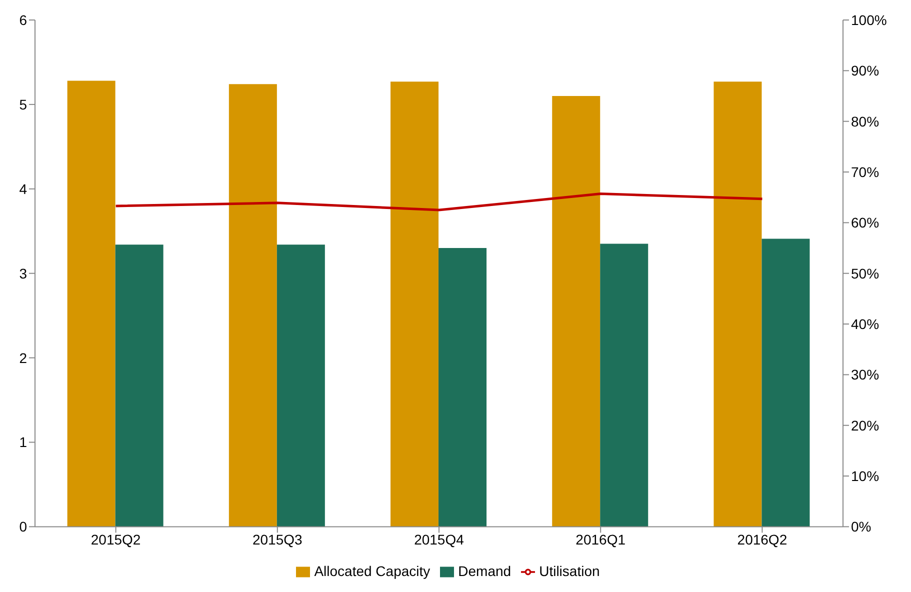  I want to click on y2-tick-label: 30%, so click(865, 374).